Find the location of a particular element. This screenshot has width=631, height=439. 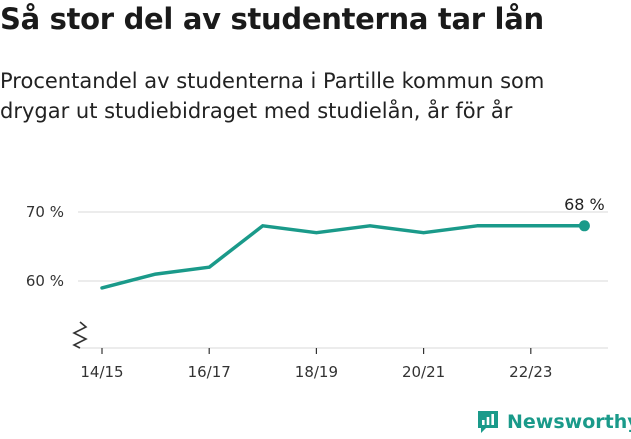

series-line is located at coordinates (343, 257).